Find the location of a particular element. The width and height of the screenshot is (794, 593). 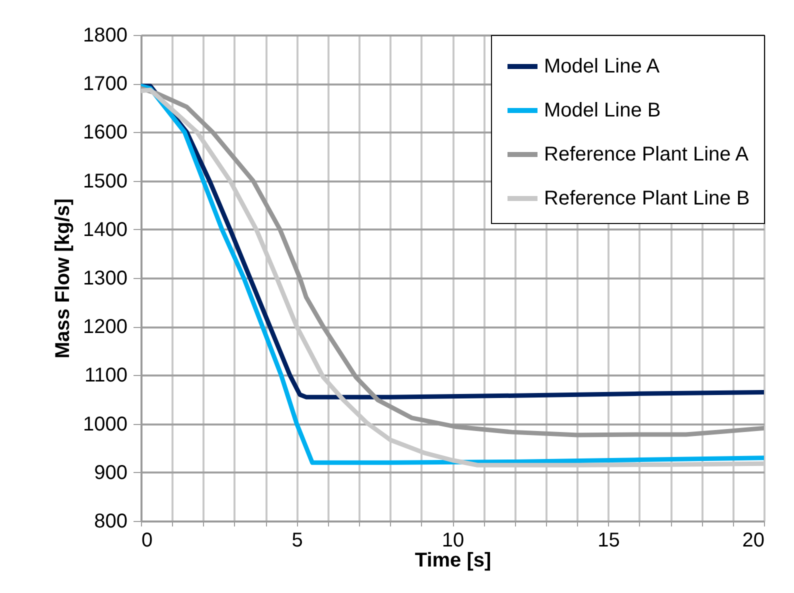

x-tick-label: 5 is located at coordinates (297, 541).